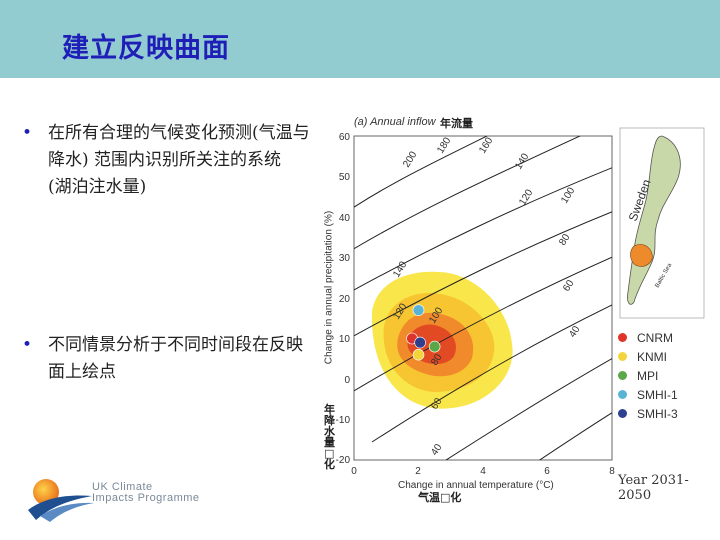 This screenshot has height=540, width=720. I want to click on panel-title: (a) Annual inflow, so click(395, 122).